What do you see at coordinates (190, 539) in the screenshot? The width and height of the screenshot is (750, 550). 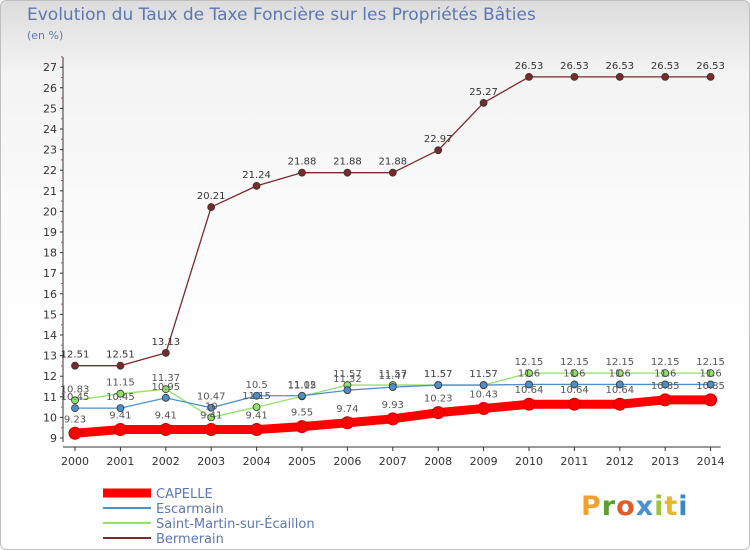 I see `legend-label: Bermerain` at bounding box center [190, 539].